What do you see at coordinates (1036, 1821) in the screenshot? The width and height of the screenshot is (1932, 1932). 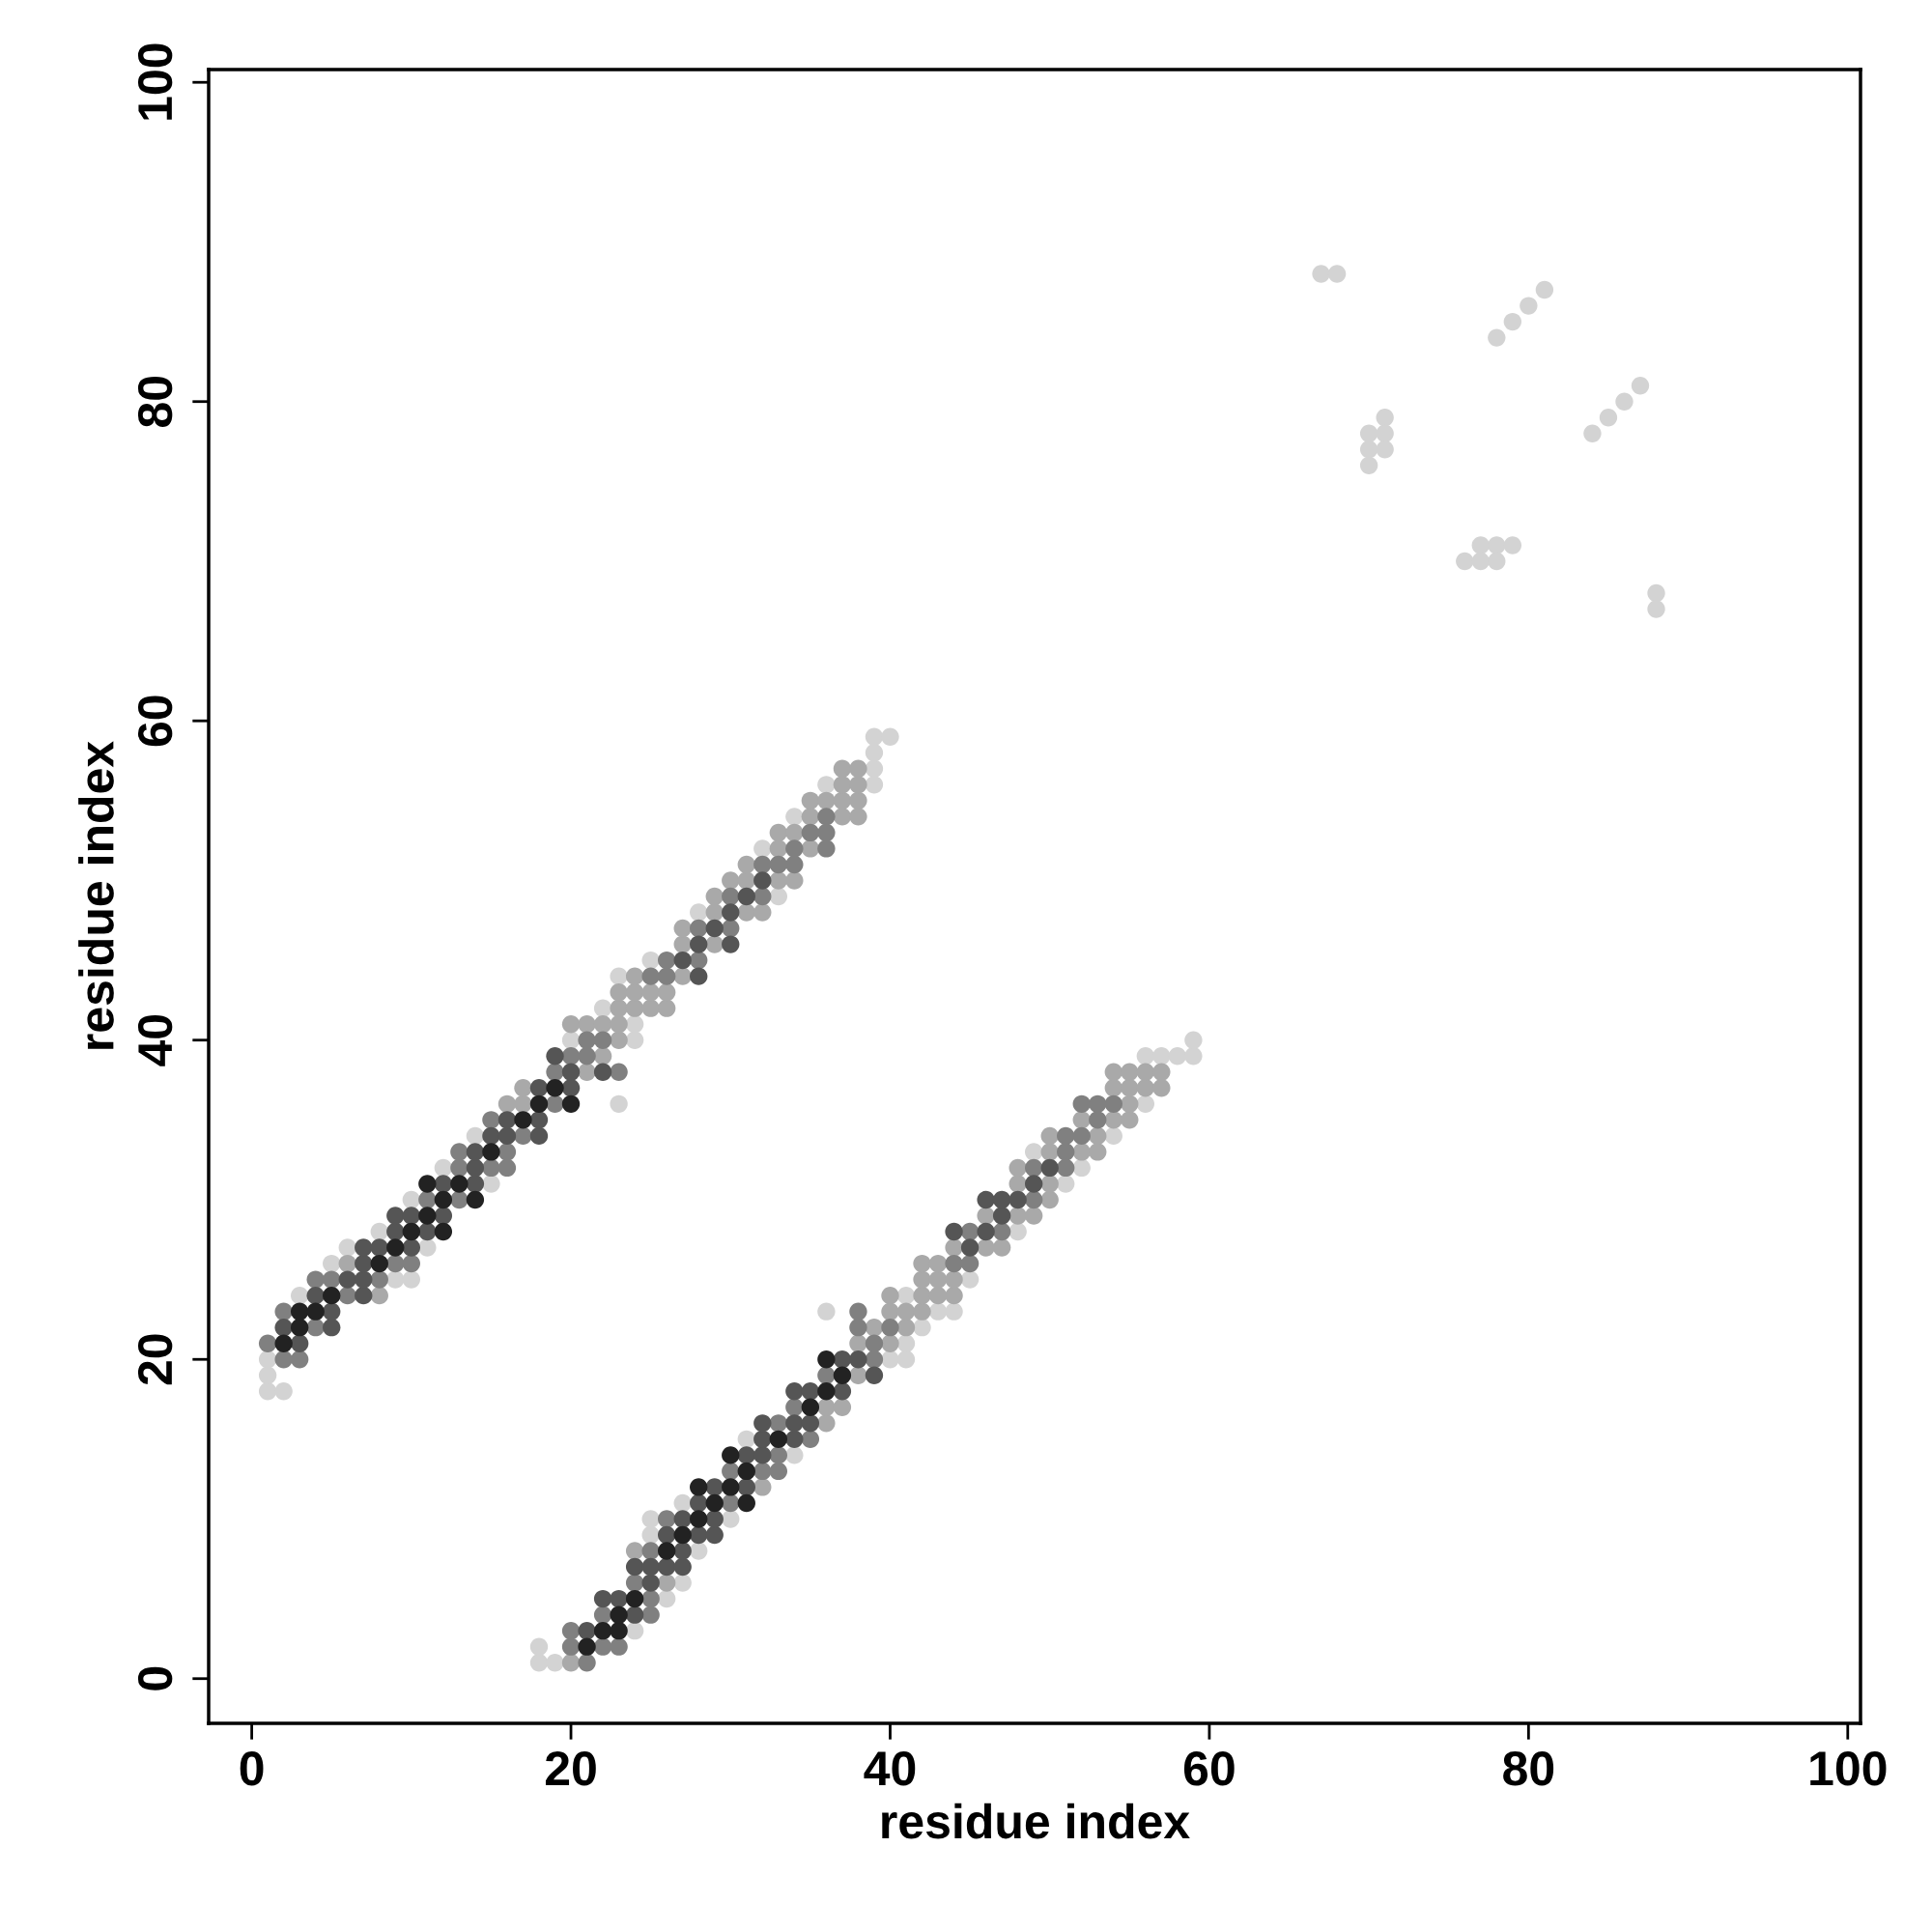 I see `x-axis-title: residue index` at bounding box center [1036, 1821].